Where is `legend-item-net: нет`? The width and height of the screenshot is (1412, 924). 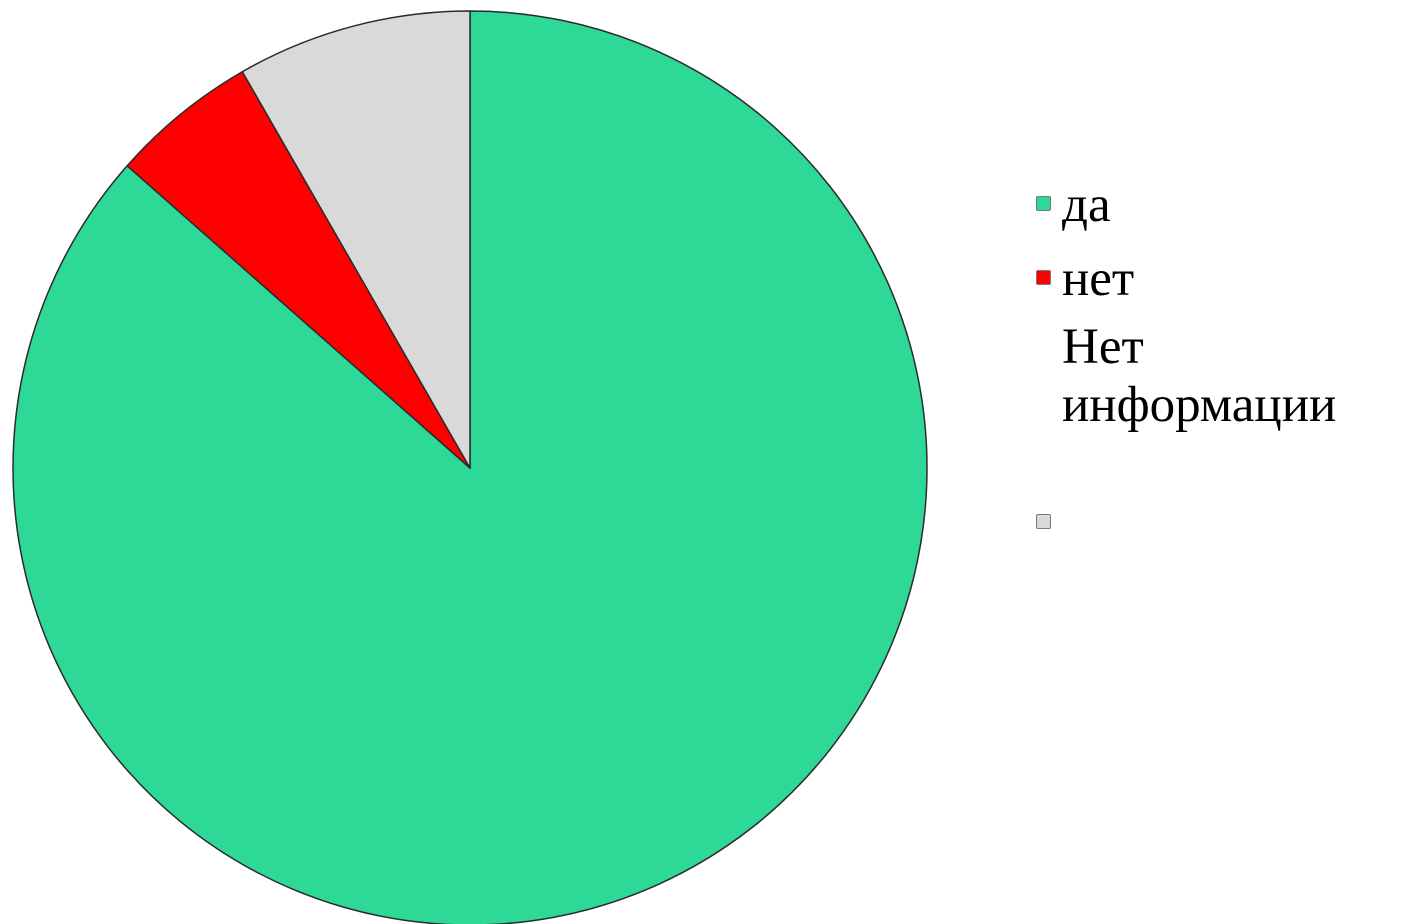
legend-item-net: нет is located at coordinates (1224, 279).